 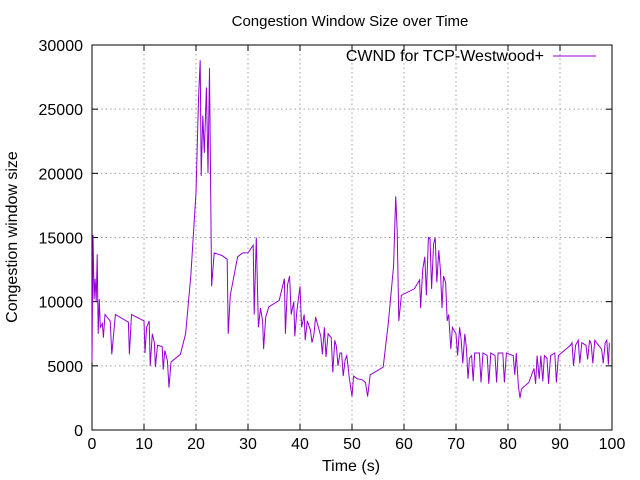 What do you see at coordinates (456, 444) in the screenshot?
I see `x-tick-label: 70` at bounding box center [456, 444].